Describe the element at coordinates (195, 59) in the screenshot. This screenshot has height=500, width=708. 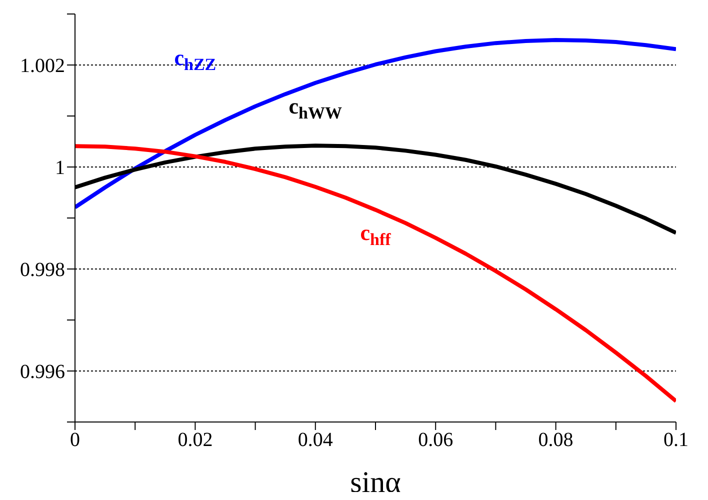
I see `text: c$_{hZZ}$` at that location.